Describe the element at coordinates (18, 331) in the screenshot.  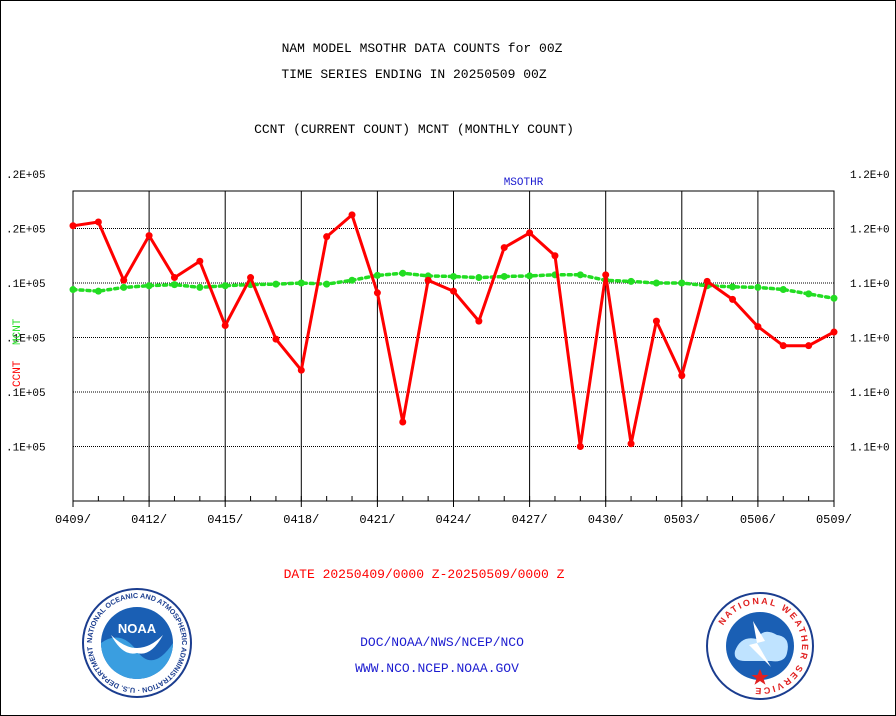
I see `mcnt-axis-label: MCNT` at that location.